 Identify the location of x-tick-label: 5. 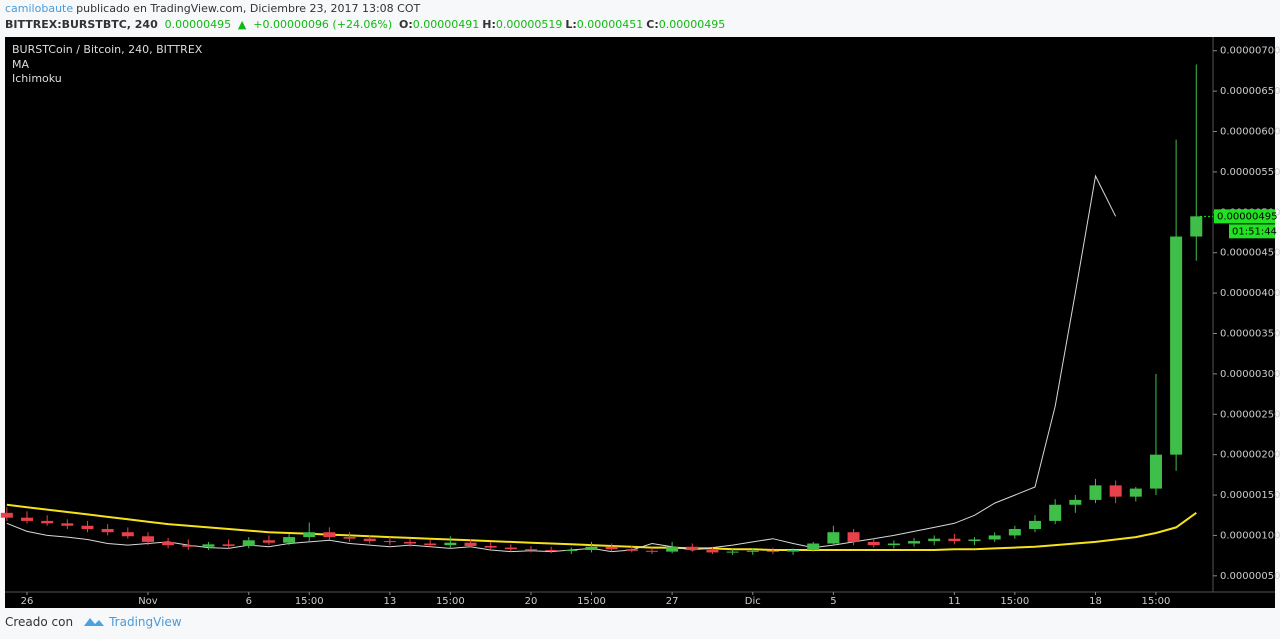
(833, 601).